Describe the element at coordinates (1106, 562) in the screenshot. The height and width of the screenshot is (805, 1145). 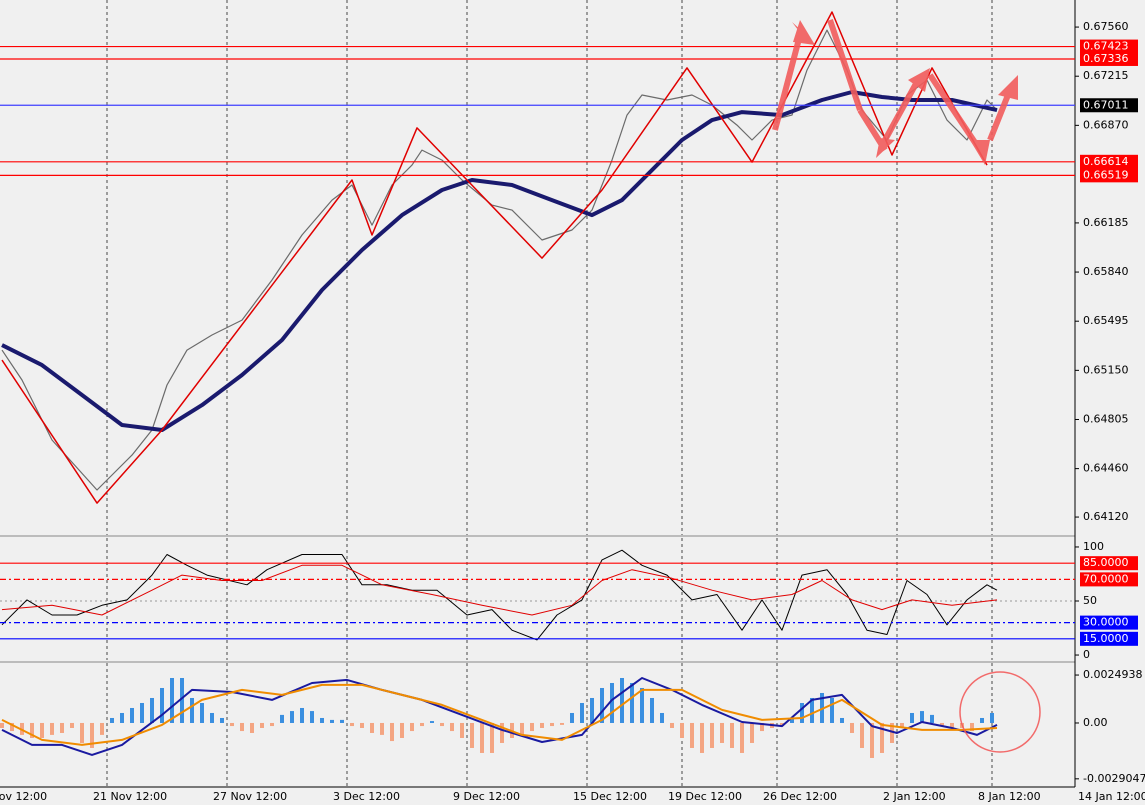
I see `level-label: 85.0000` at that location.